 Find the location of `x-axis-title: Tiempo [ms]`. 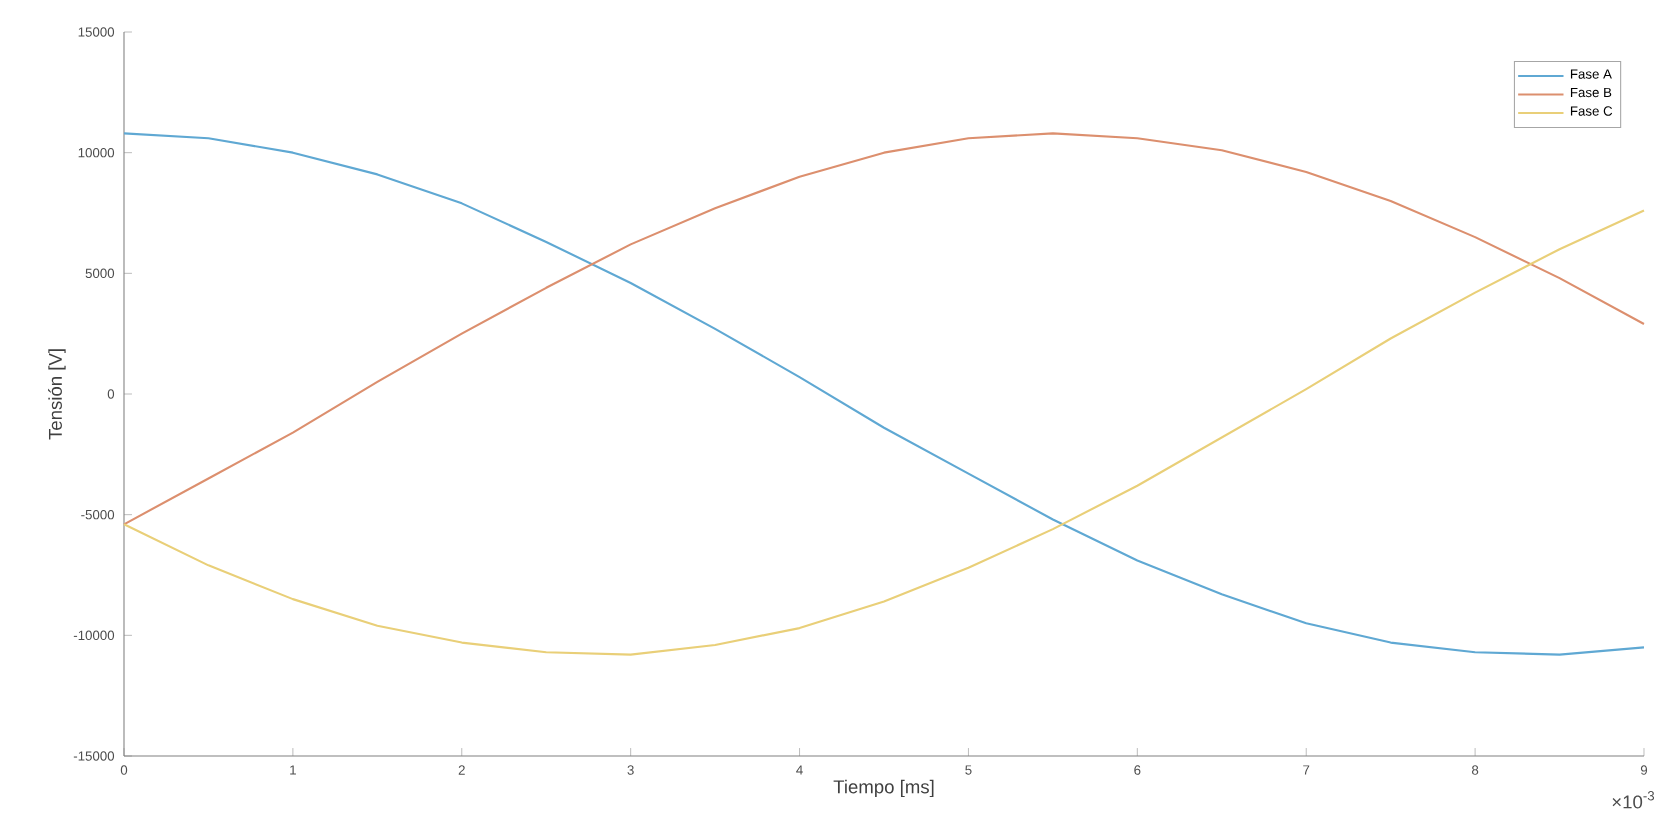

x-axis-title: Tiempo [ms] is located at coordinates (883, 788).